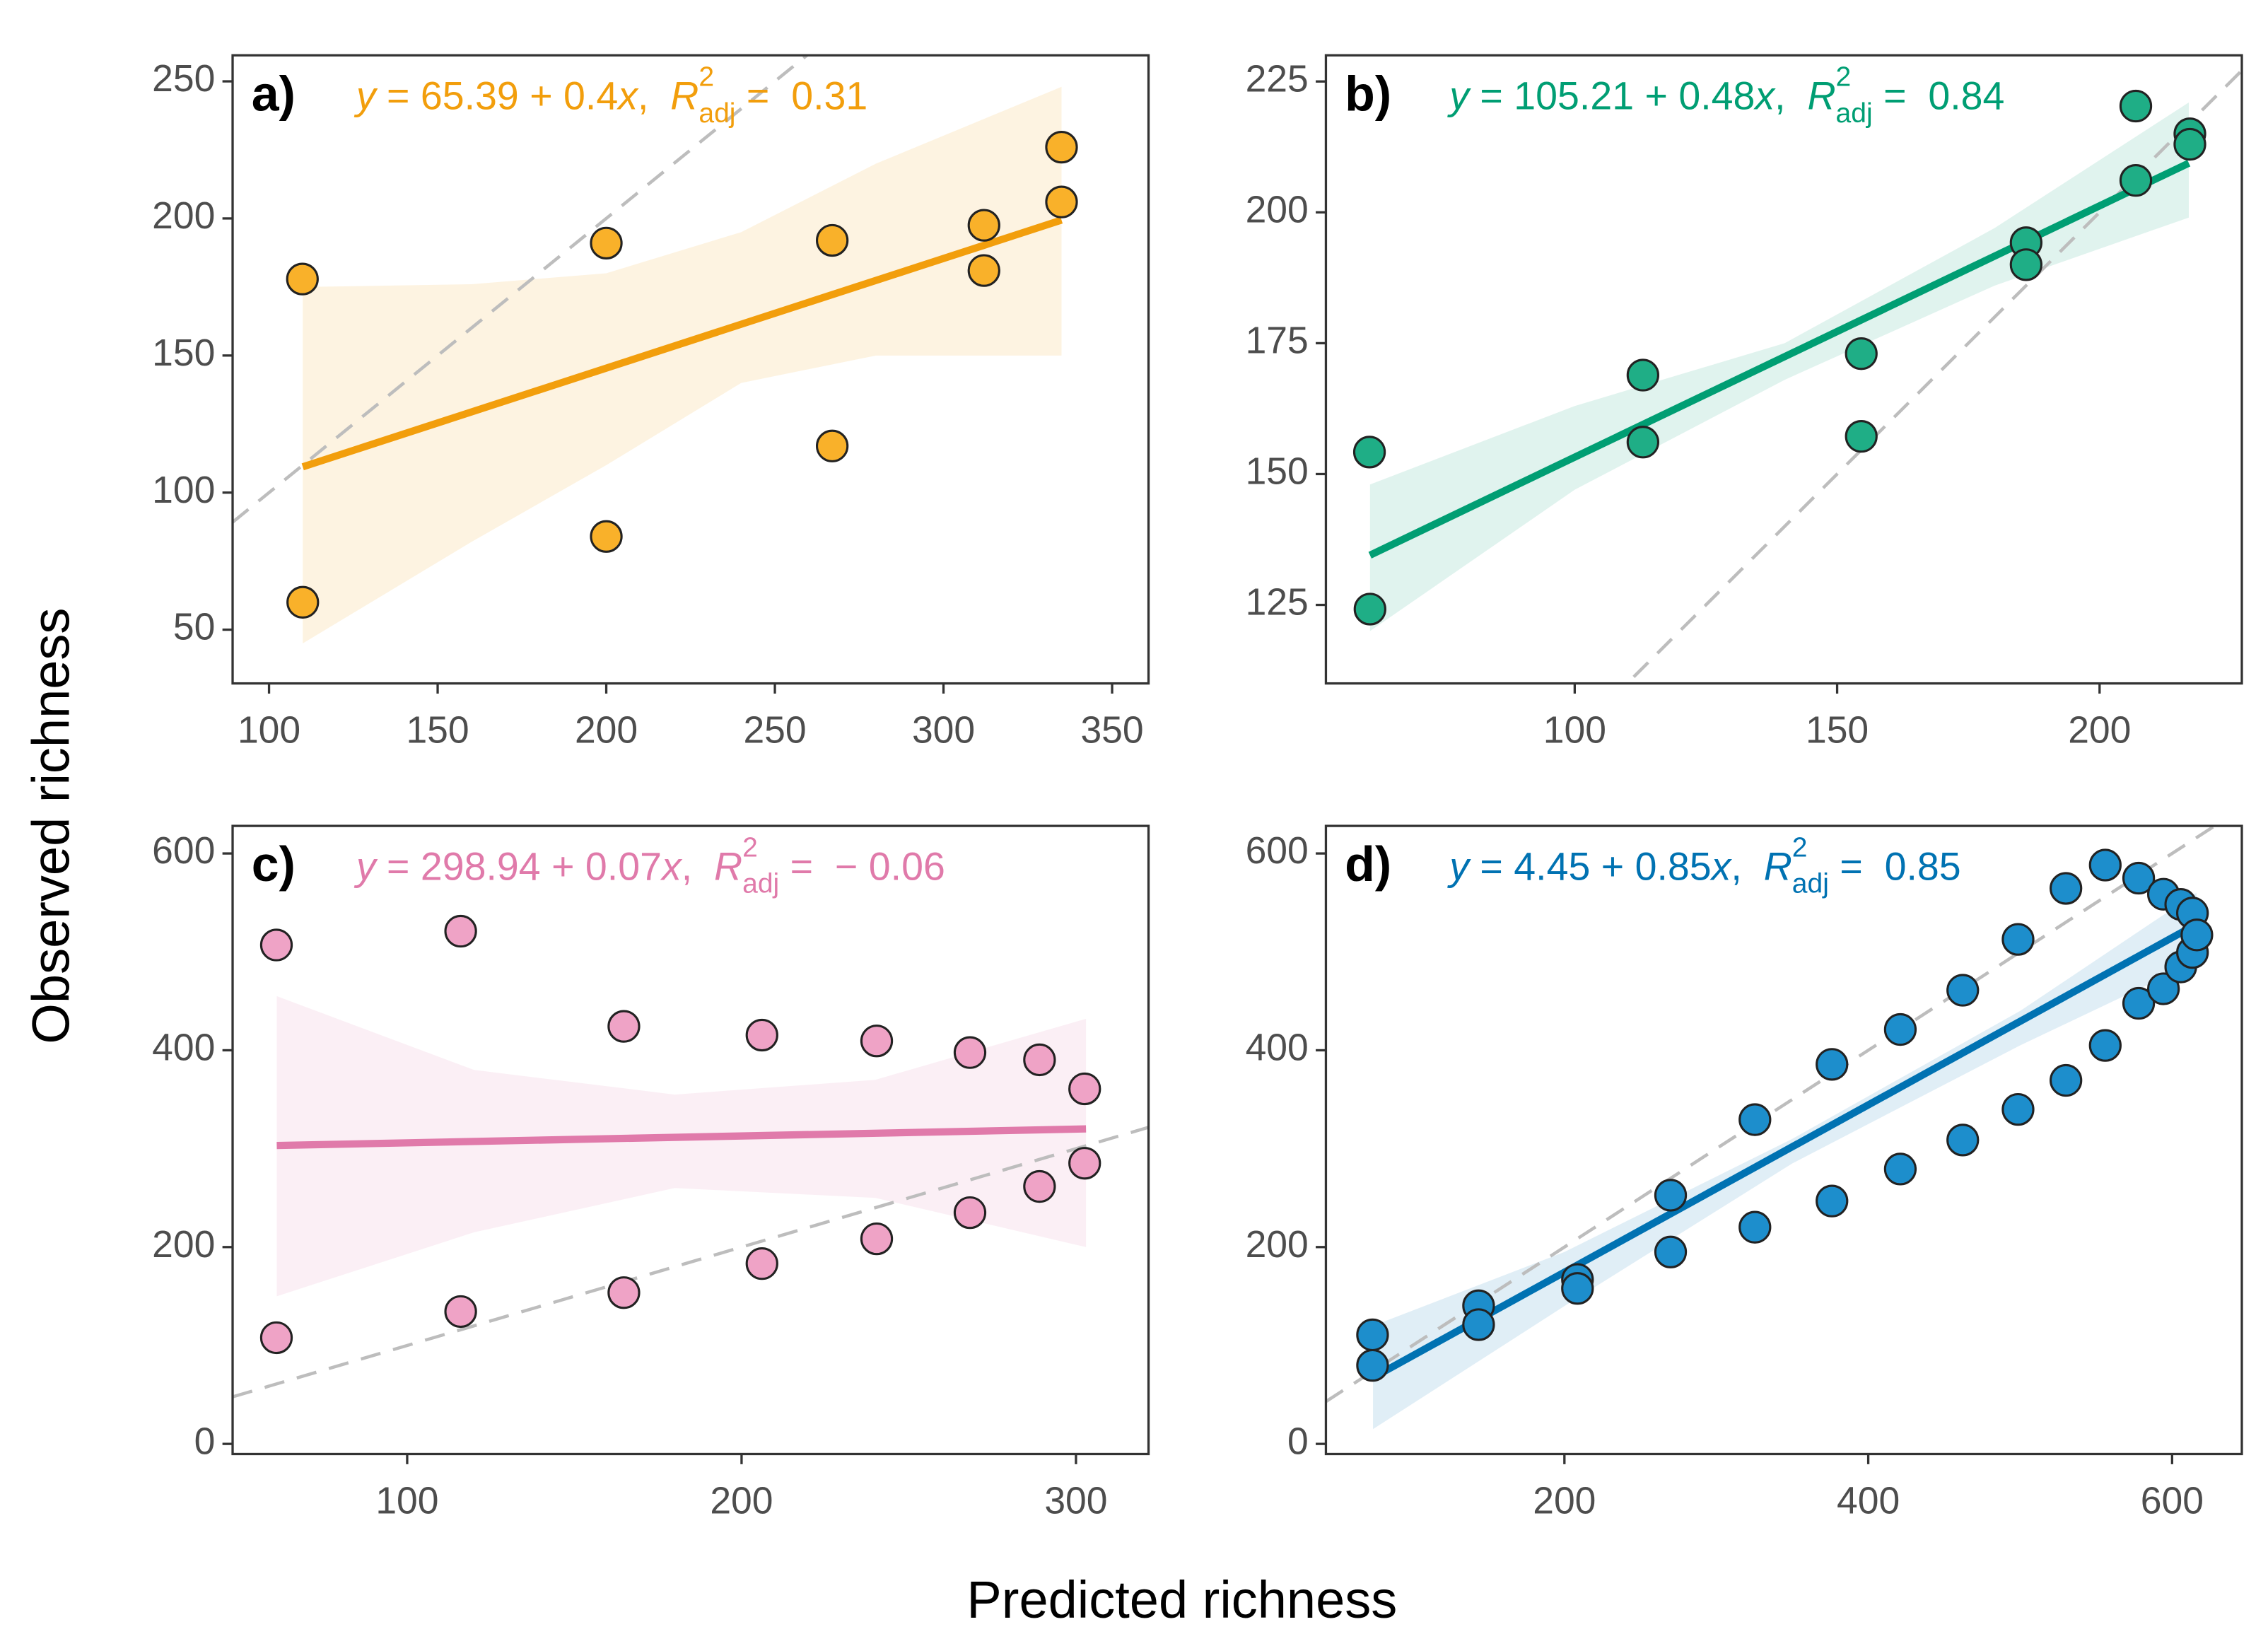 The height and width of the screenshot is (1646, 2268). I want to click on y-tick-label: 0, so click(205, 1441).